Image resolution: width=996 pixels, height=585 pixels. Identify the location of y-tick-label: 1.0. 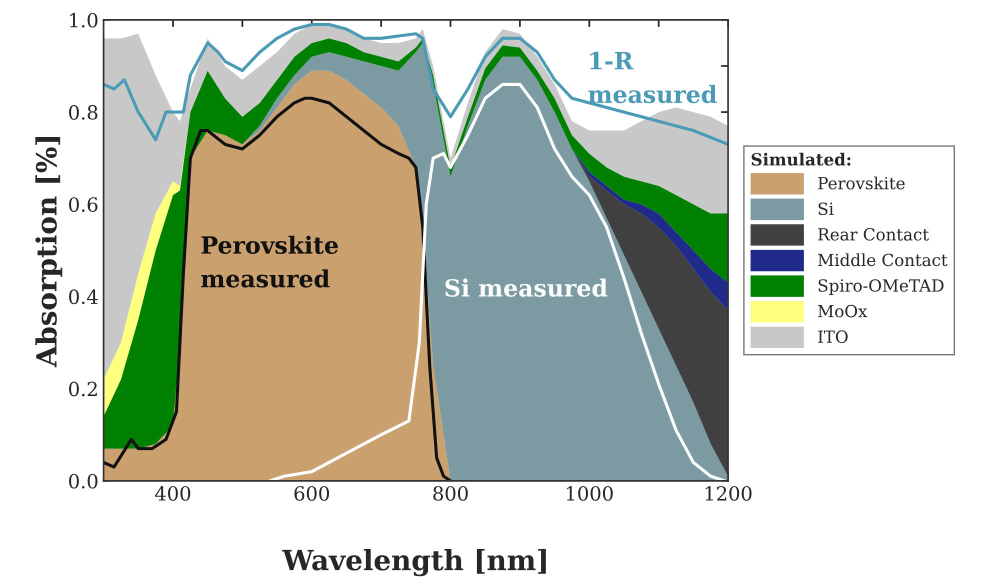
(84, 20).